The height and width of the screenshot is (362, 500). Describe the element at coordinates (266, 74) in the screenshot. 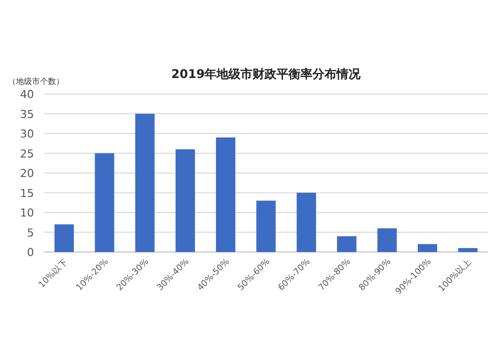

I see `chart-title: 2019年地级市财政平衡率分布情况` at that location.